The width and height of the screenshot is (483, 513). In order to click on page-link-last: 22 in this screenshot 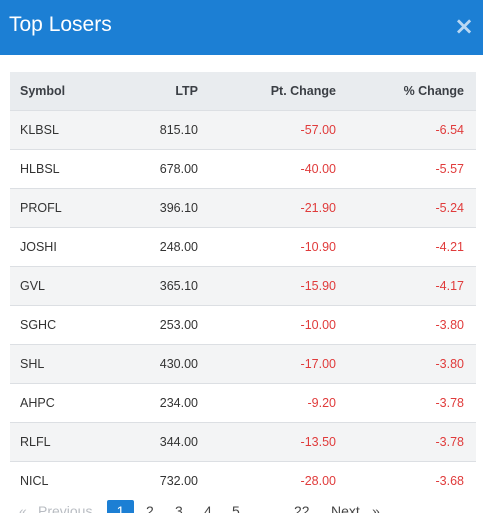, I will do `click(302, 508)`.